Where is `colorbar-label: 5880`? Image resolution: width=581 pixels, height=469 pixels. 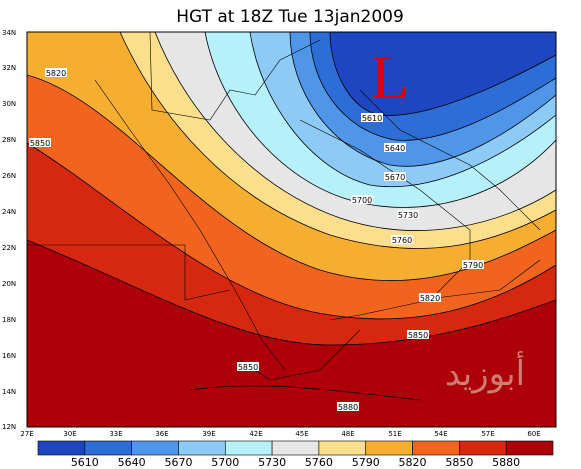 colorbar-label: 5880 is located at coordinates (506, 462).